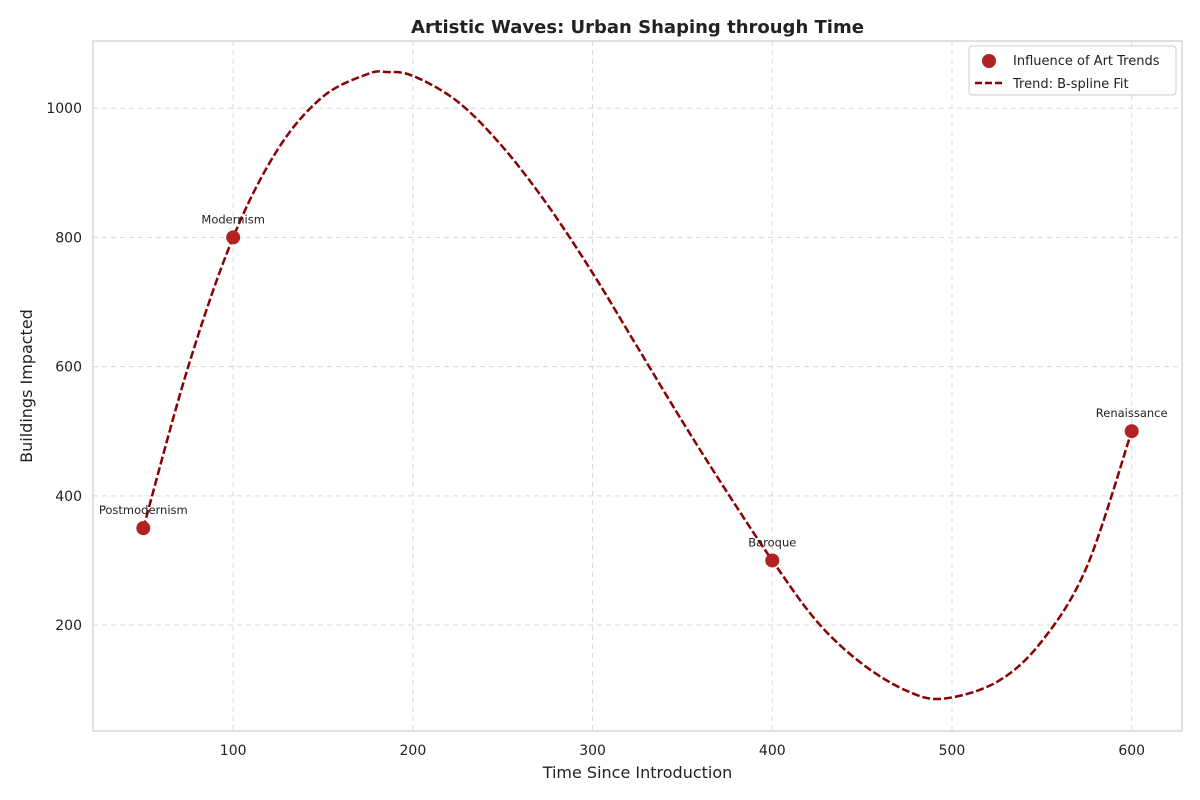 This screenshot has width=1200, height=800. What do you see at coordinates (637, 772) in the screenshot?
I see `x-axis-label: Time Since Introduction` at bounding box center [637, 772].